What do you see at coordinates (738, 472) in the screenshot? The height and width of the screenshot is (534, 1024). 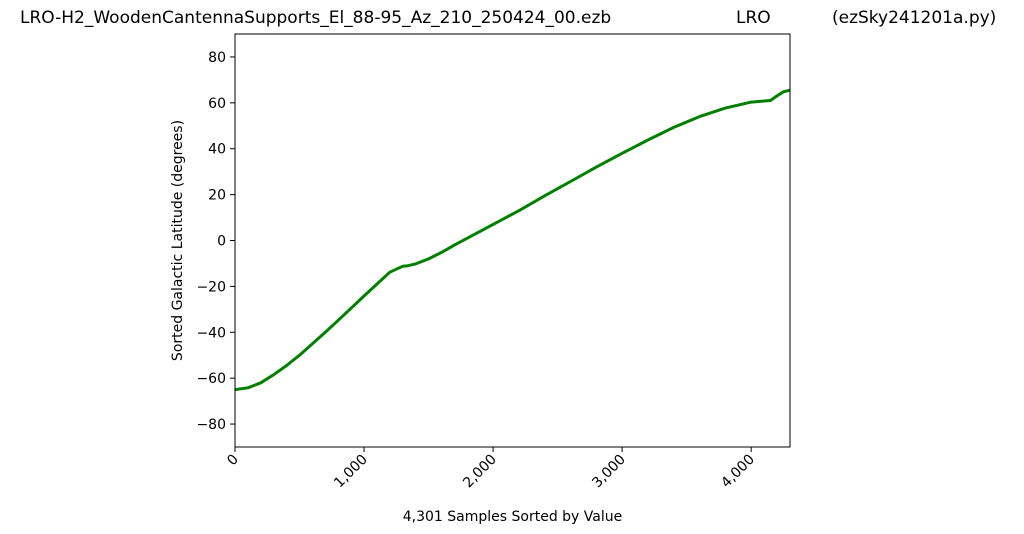 I see `x-tick-label: 4,000` at bounding box center [738, 472].